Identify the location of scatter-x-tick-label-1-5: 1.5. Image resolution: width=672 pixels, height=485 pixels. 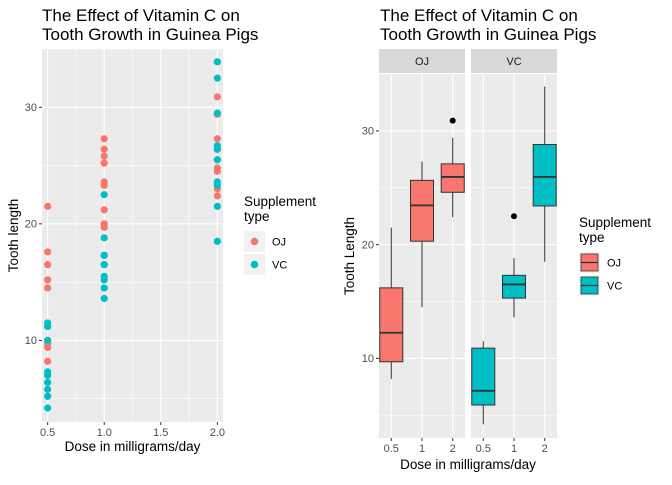
(160, 433).